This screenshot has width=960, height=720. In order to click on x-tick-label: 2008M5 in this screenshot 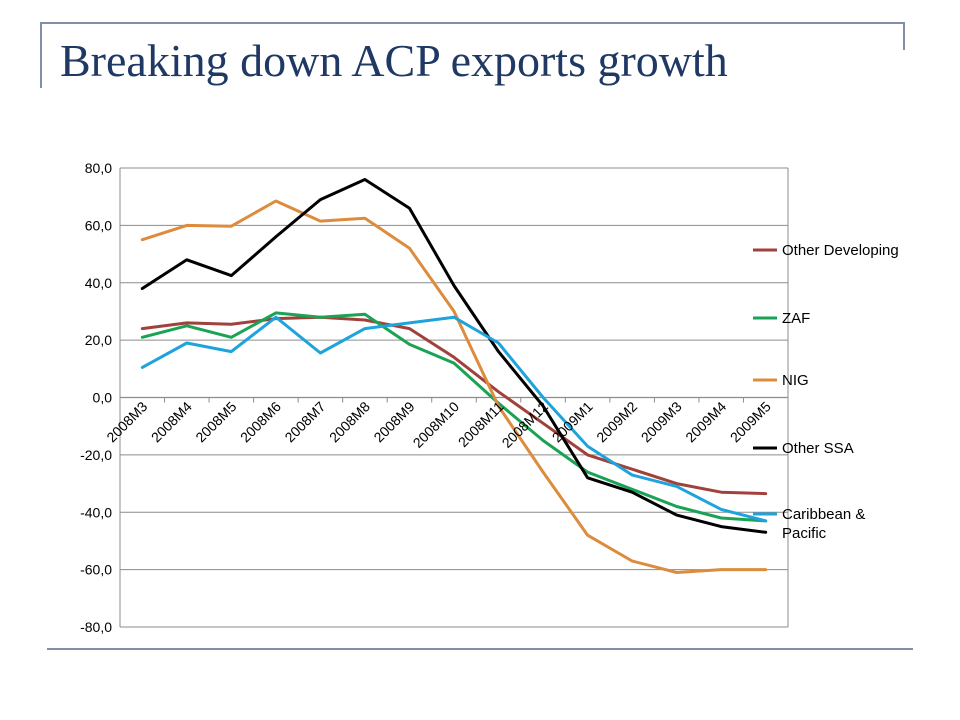, I will do `click(215, 421)`.